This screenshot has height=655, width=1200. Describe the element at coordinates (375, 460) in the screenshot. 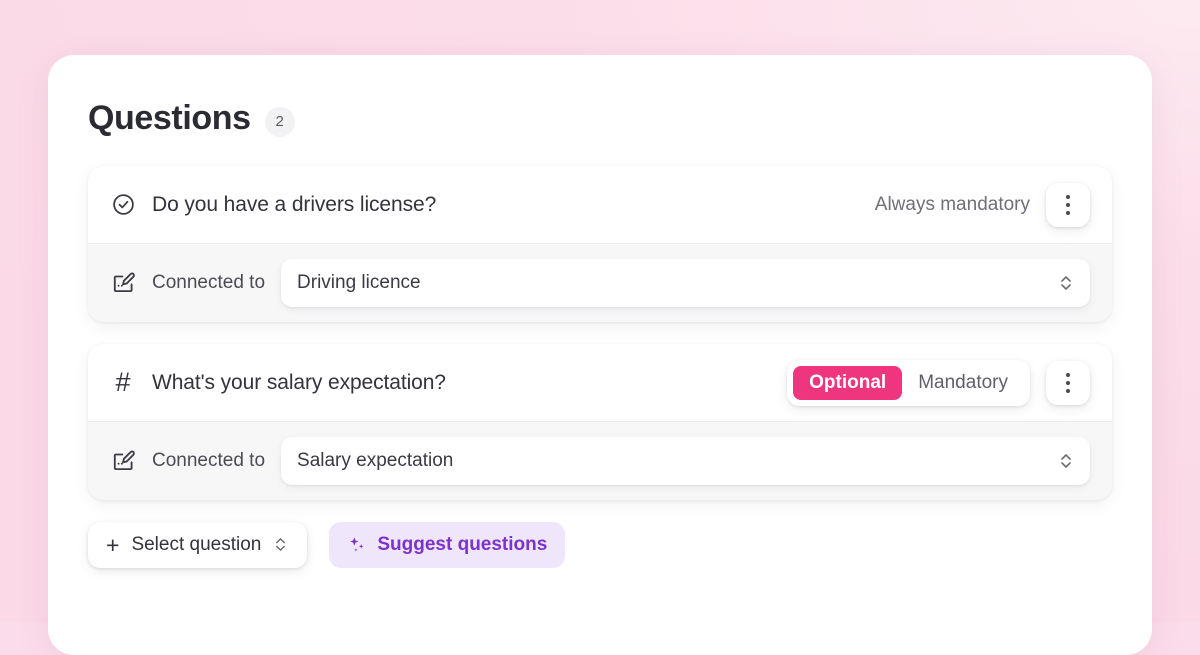

I see `connected-field-value: Salary expectation` at that location.